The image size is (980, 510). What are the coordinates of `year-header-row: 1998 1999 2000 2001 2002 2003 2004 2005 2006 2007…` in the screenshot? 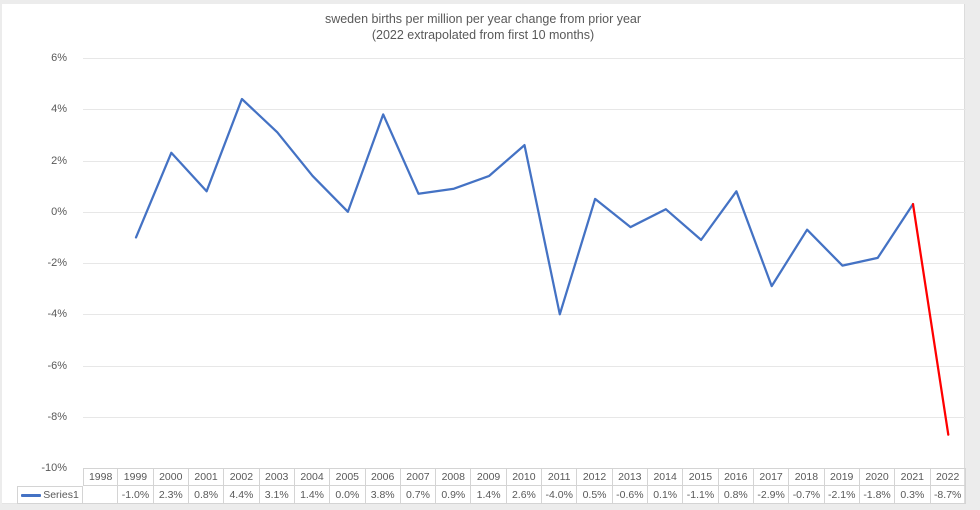 It's located at (491, 477).